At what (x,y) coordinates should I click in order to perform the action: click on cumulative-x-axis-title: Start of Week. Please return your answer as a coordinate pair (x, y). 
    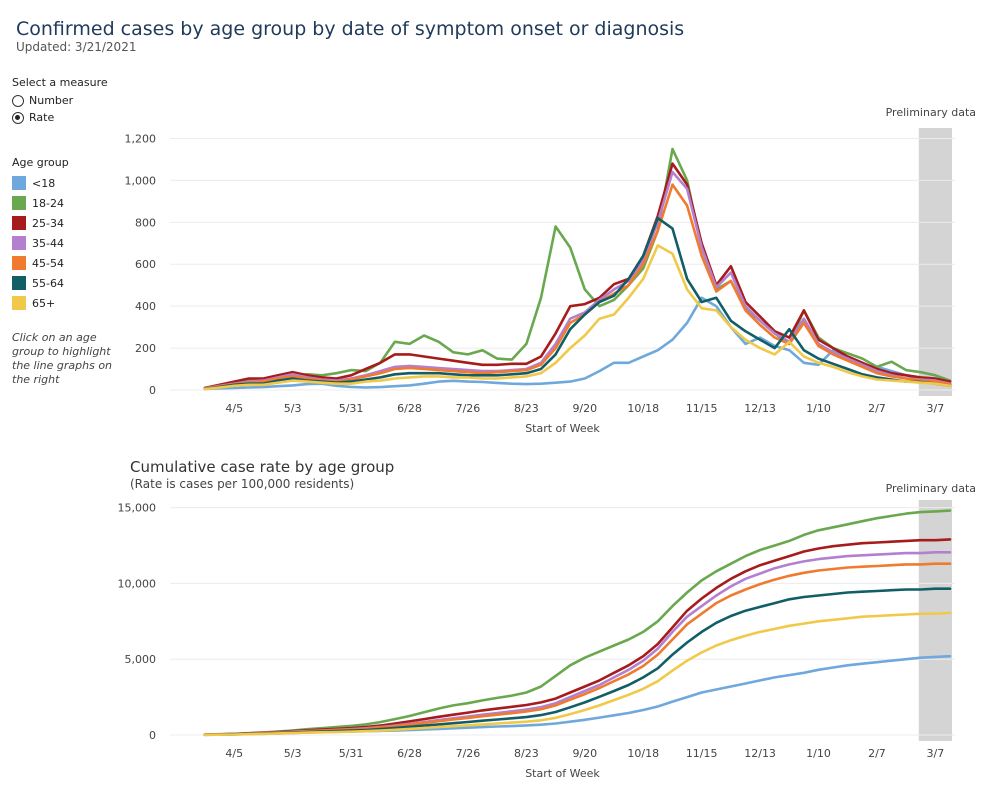
    Looking at the image, I should click on (562, 773).